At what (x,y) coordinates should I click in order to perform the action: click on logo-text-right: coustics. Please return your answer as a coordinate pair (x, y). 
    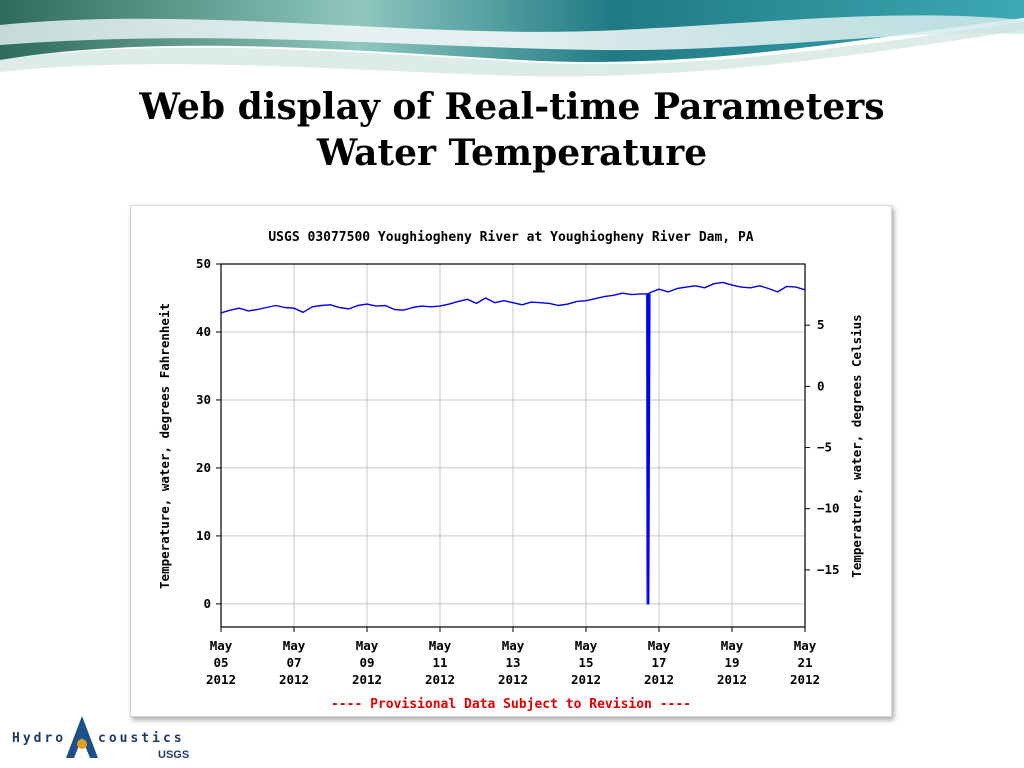
    Looking at the image, I should click on (141, 738).